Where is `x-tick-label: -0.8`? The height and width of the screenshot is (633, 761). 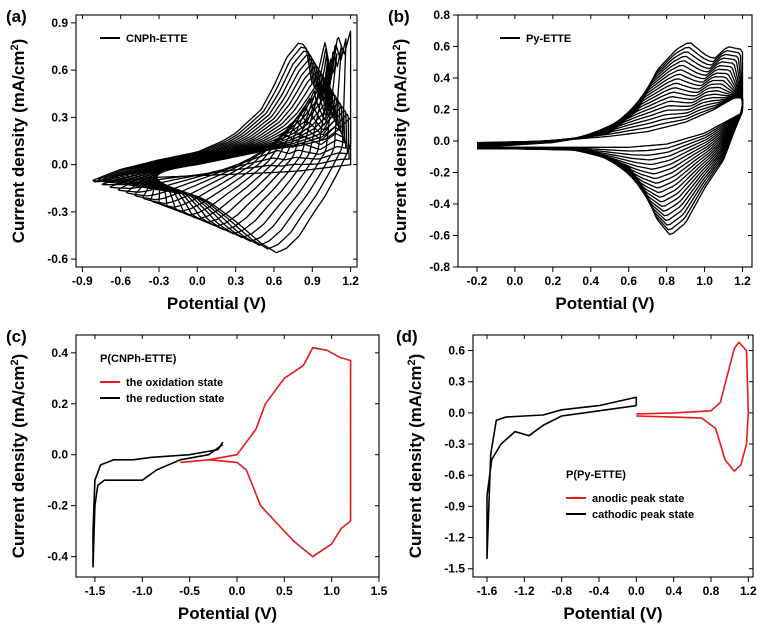 x-tick-label: -0.8 is located at coordinates (561, 591).